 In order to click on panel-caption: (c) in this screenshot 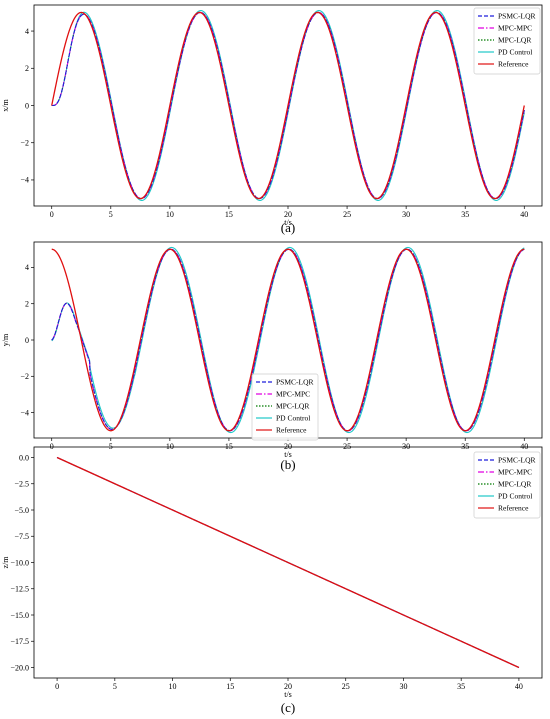, I will do `click(288, 707)`.